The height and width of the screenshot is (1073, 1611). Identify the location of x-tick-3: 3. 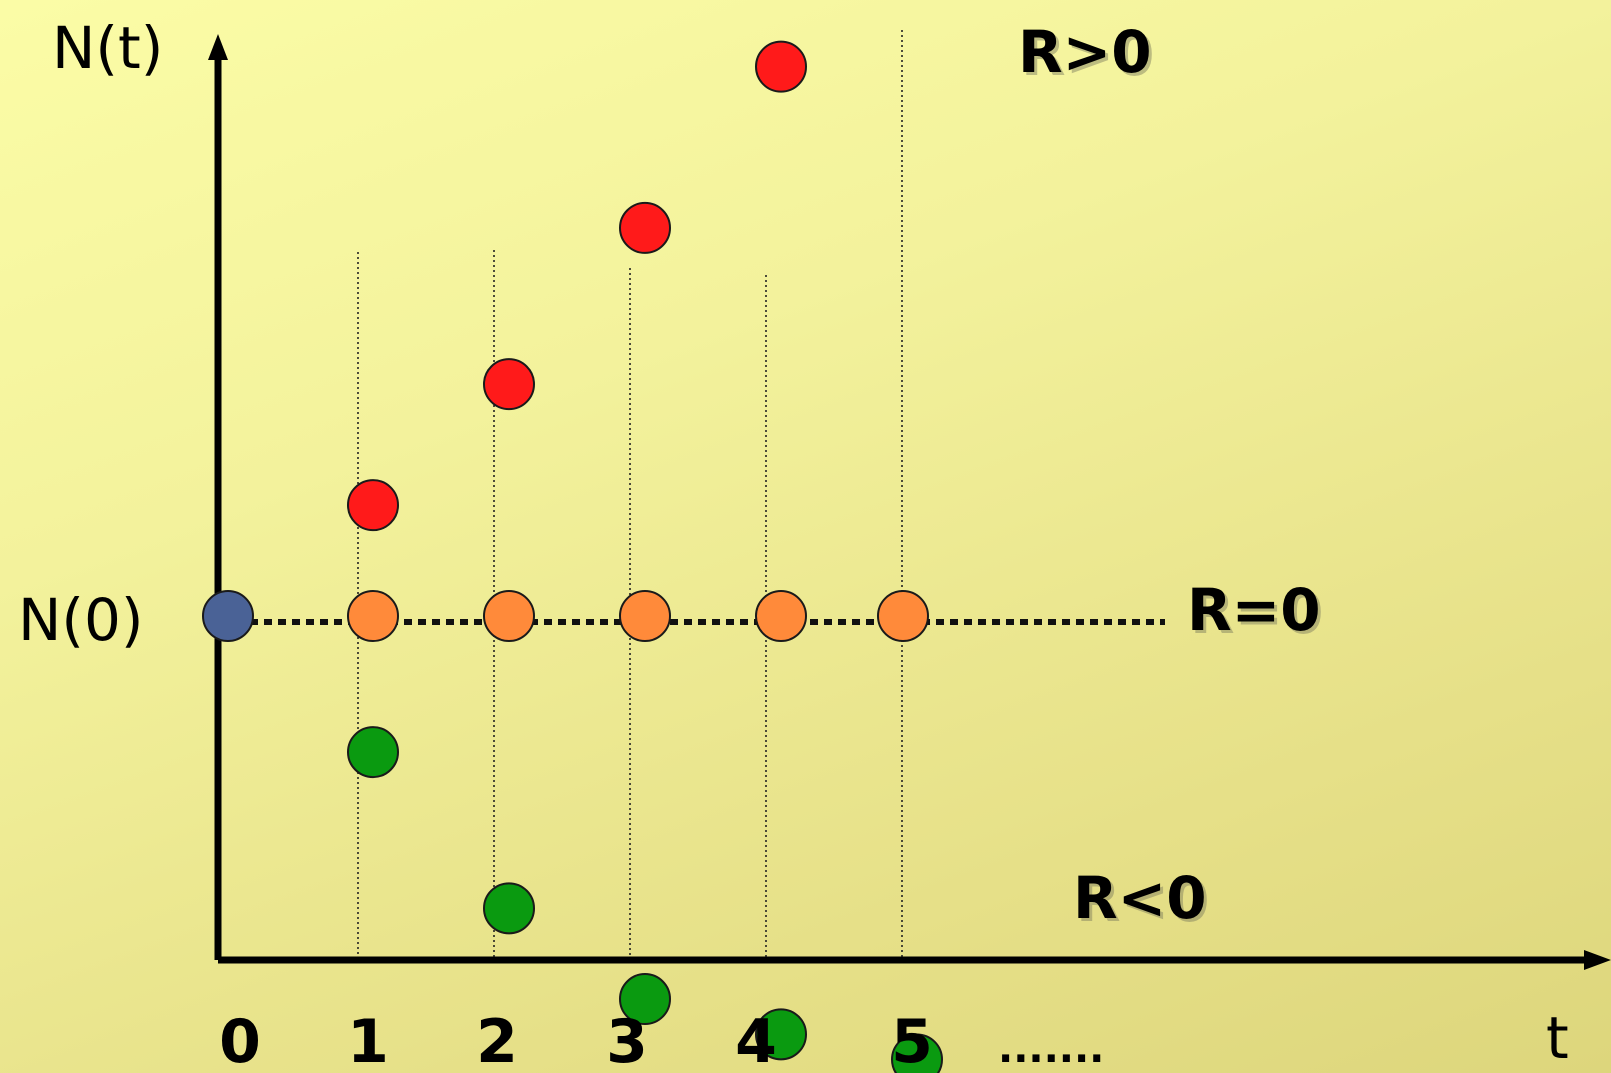
(627, 1040).